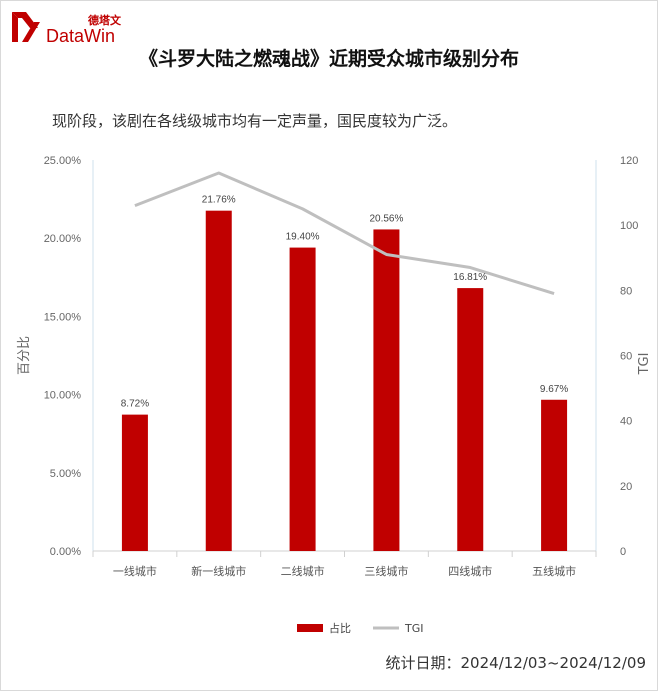 This screenshot has height=691, width=658. I want to click on brand-logo: 德塔文 DataWin, so click(73, 28).